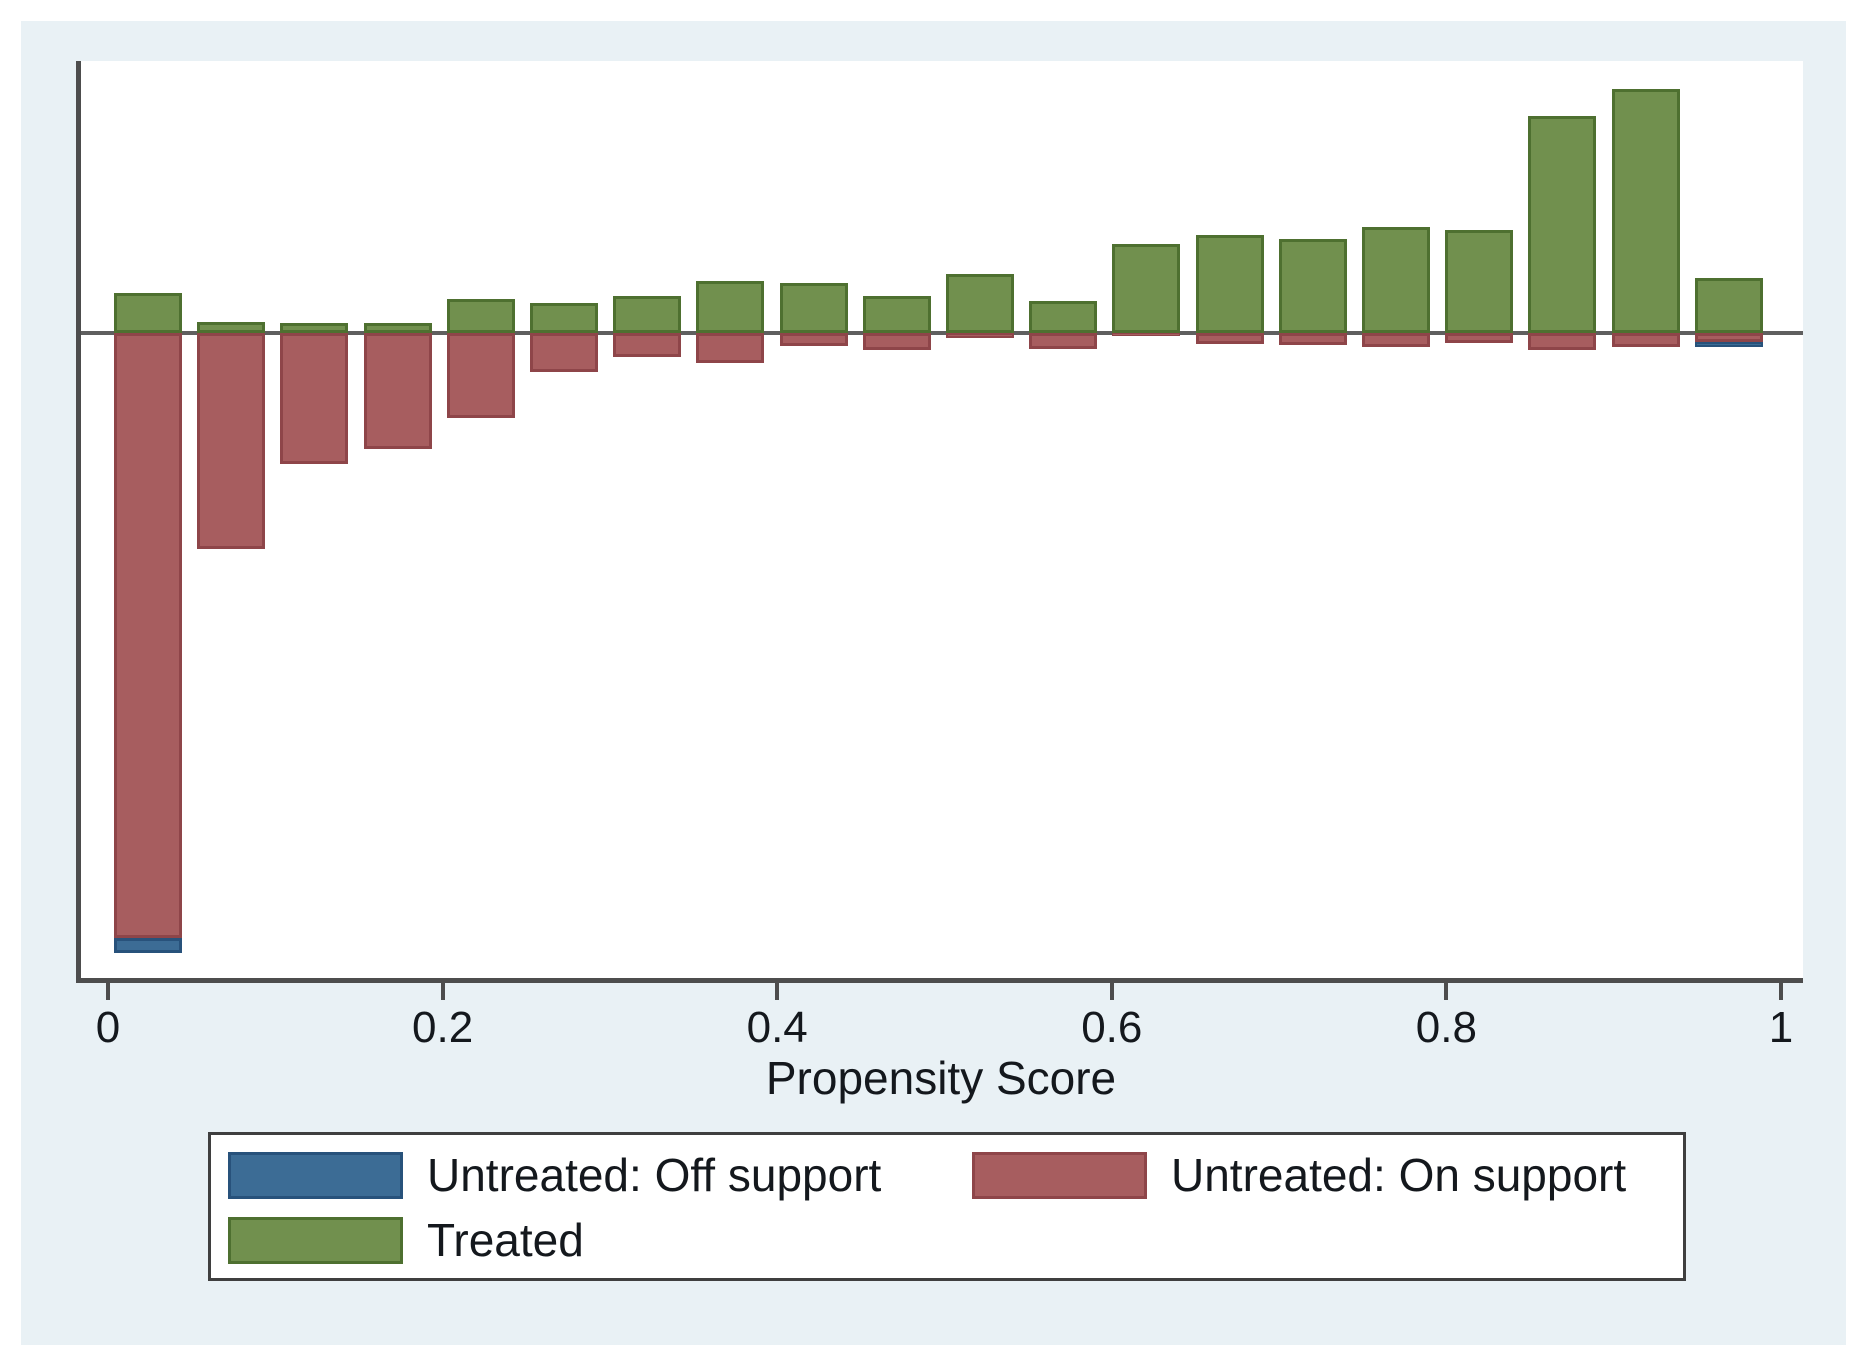 This screenshot has height=1366, width=1867. What do you see at coordinates (1399, 1175) in the screenshot?
I see `legend-label: Untreated: On support` at bounding box center [1399, 1175].